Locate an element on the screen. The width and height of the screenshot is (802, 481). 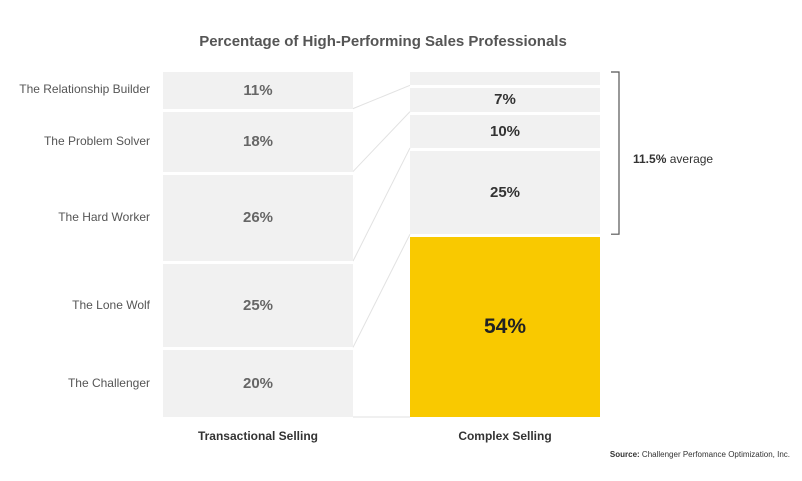
transactional-bar-segment: 26% is located at coordinates (258, 218).